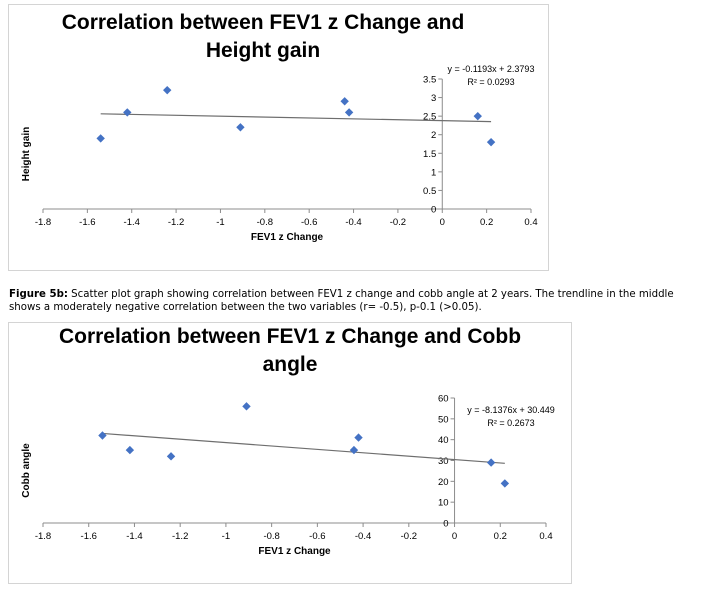 The height and width of the screenshot is (591, 701). I want to click on caption-label: Figure 5b:, so click(38, 294).